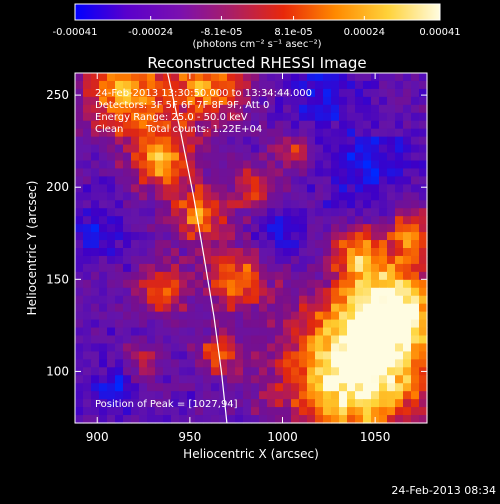  I want to click on colorbar-tick-label: -0.00024, so click(150, 32).